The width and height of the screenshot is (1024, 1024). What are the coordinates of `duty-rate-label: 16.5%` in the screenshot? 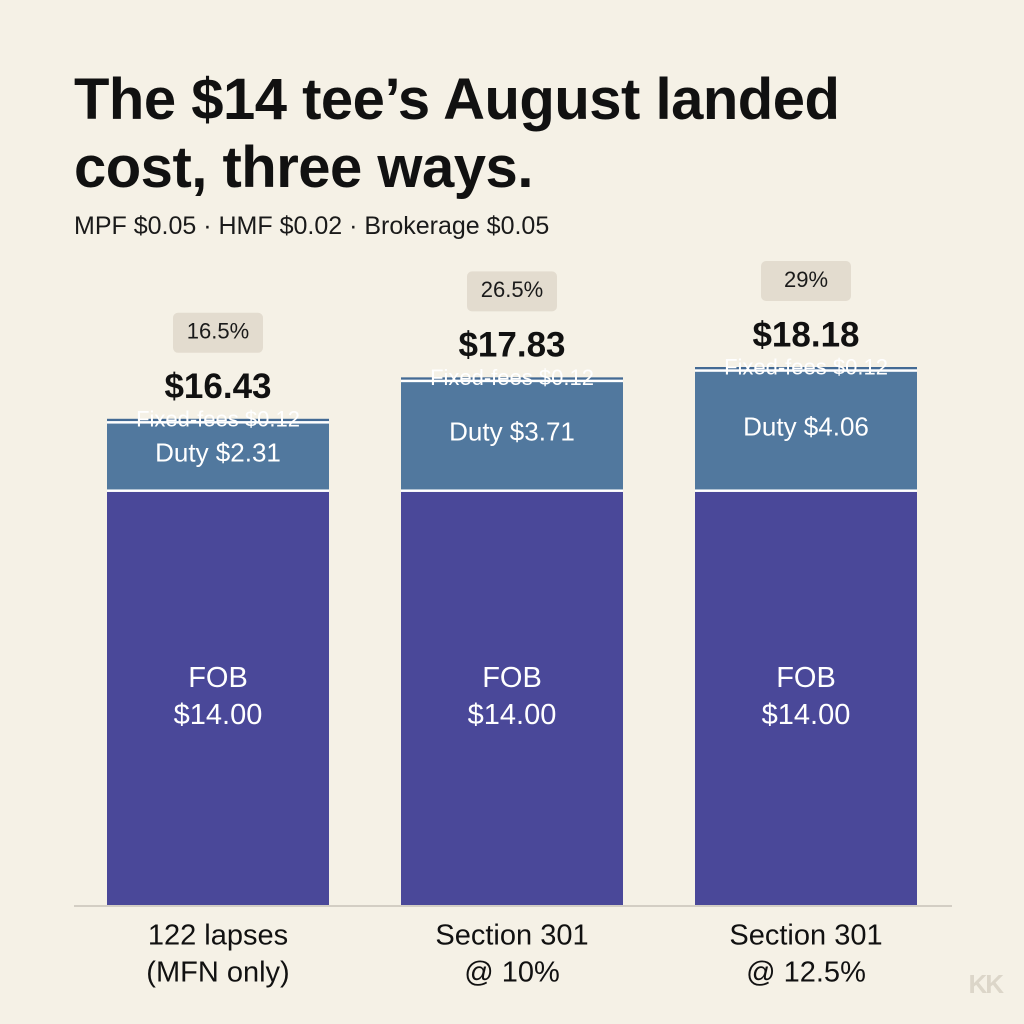 It's located at (218, 331).